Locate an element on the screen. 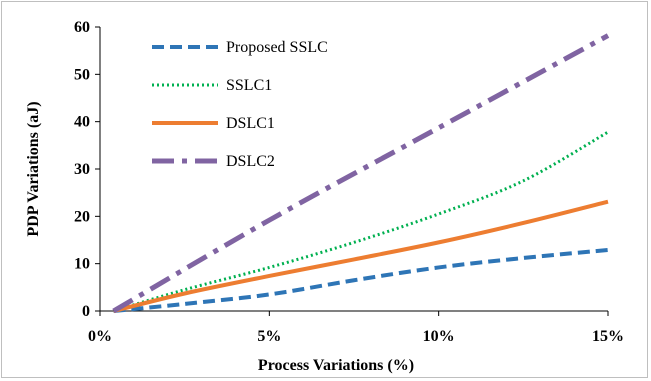  y-tick-label: 0 is located at coordinates (86, 311).